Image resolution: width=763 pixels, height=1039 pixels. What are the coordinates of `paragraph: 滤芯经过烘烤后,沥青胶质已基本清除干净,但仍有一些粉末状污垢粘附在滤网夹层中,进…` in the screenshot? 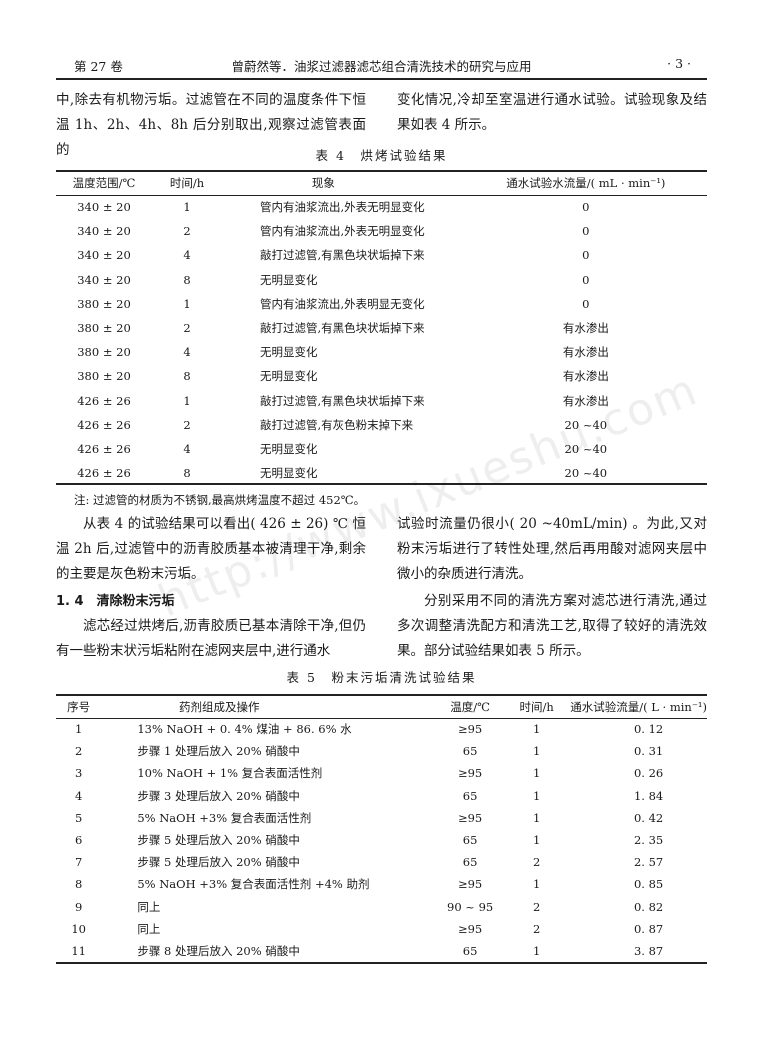 It's located at (211, 638).